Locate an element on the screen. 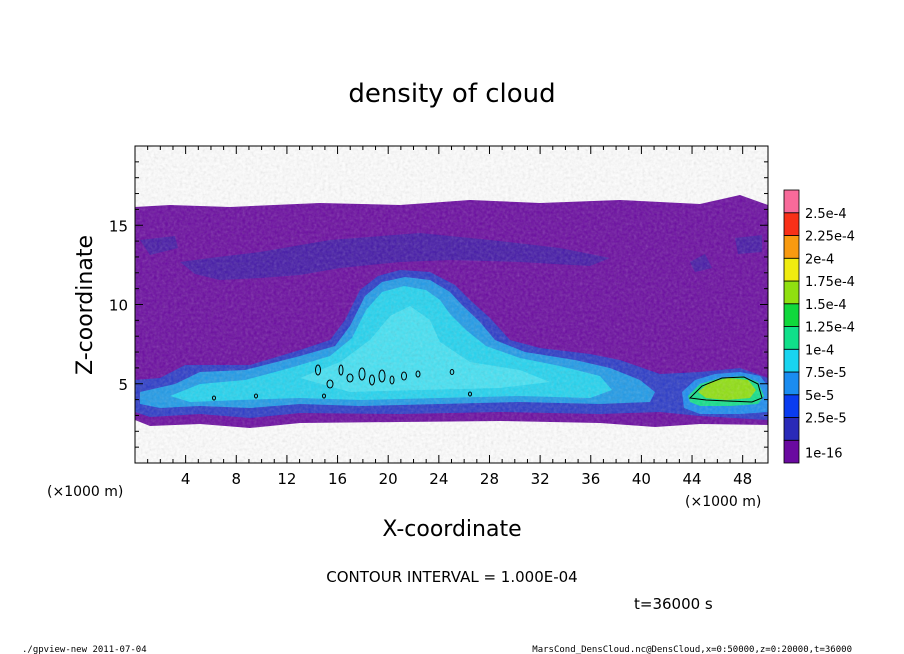 This screenshot has width=904, height=654. x-tick-label: 36 is located at coordinates (590, 479).